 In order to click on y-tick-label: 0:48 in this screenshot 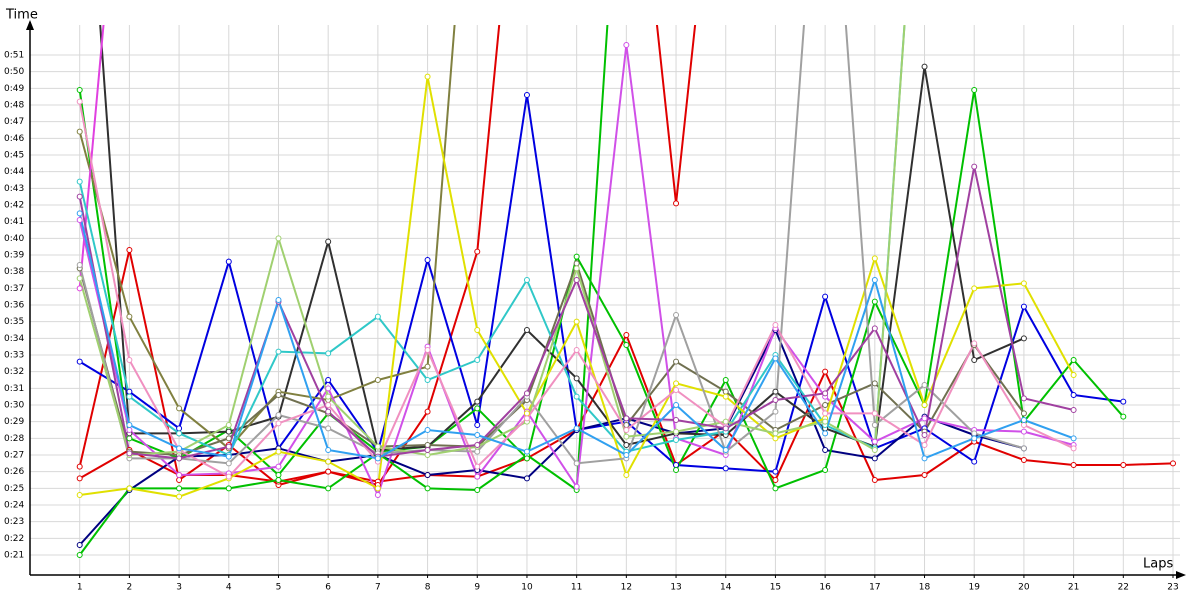, I will do `click(14, 106)`.